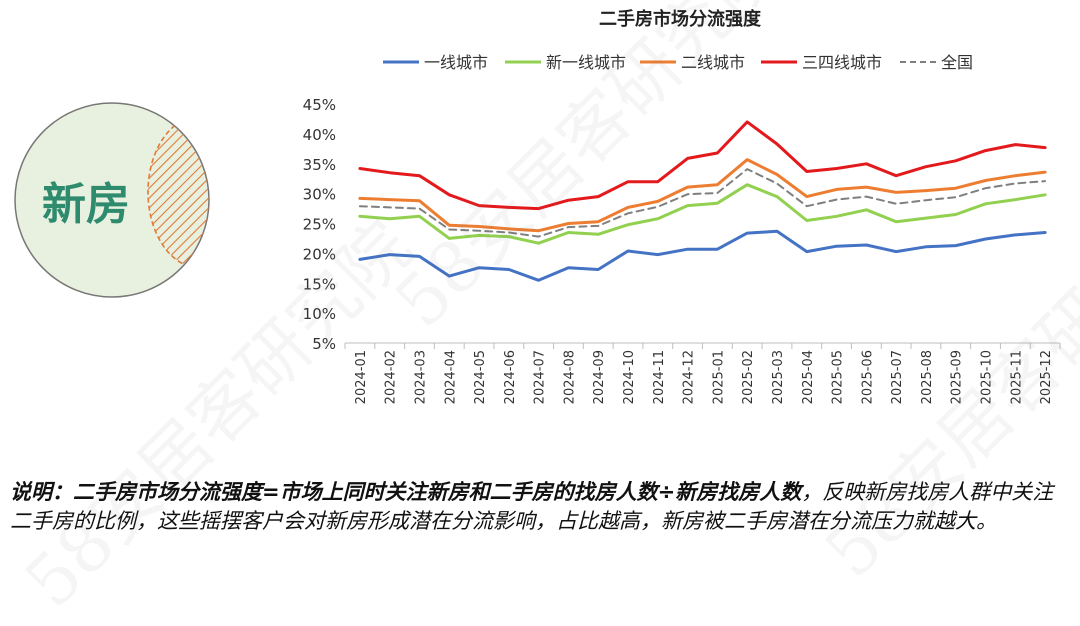 The image size is (1080, 626). What do you see at coordinates (319, 135) in the screenshot?
I see `y-tick-label: 40%` at bounding box center [319, 135].